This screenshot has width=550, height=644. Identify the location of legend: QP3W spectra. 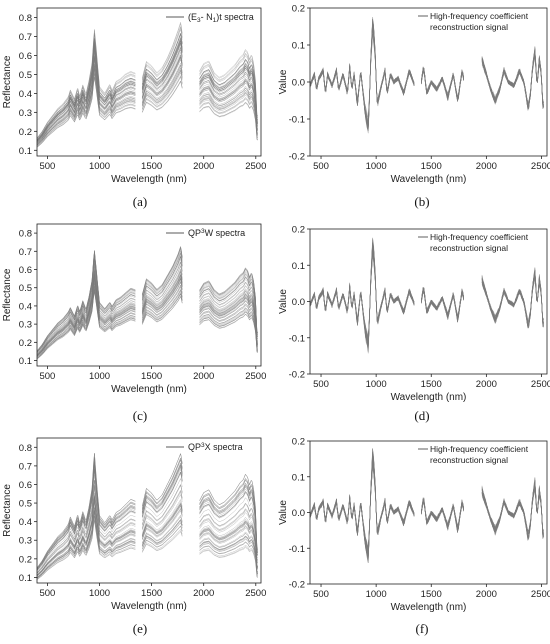
(205, 233).